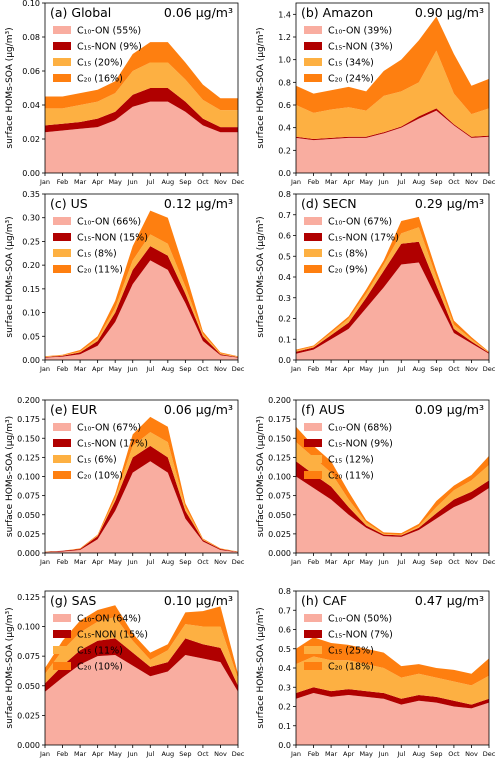 The image size is (500, 766). I want to click on y-tick-label: 0.15, so click(31, 289).